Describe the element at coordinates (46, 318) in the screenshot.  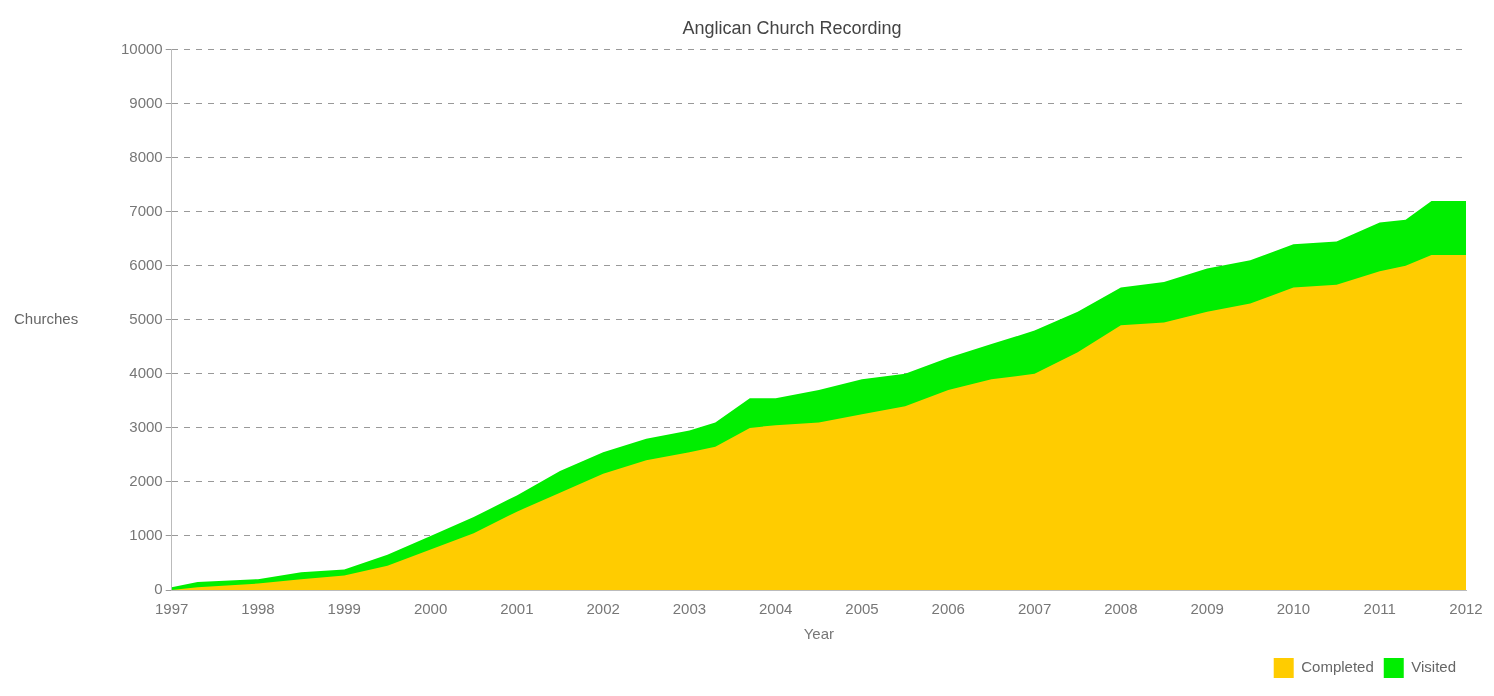
I see `y-axis-title: Churches` at that location.